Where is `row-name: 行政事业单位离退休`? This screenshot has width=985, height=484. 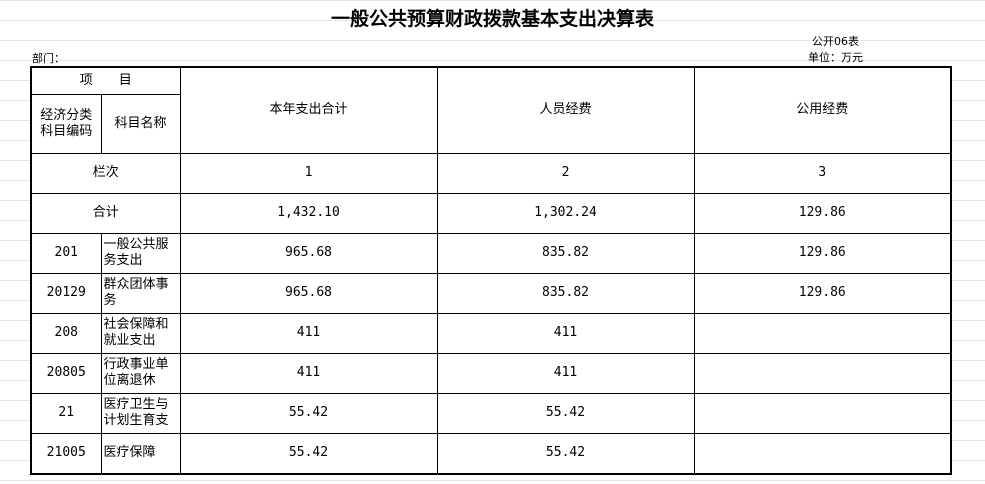 row-name: 行政事业单位离退休 is located at coordinates (140, 373).